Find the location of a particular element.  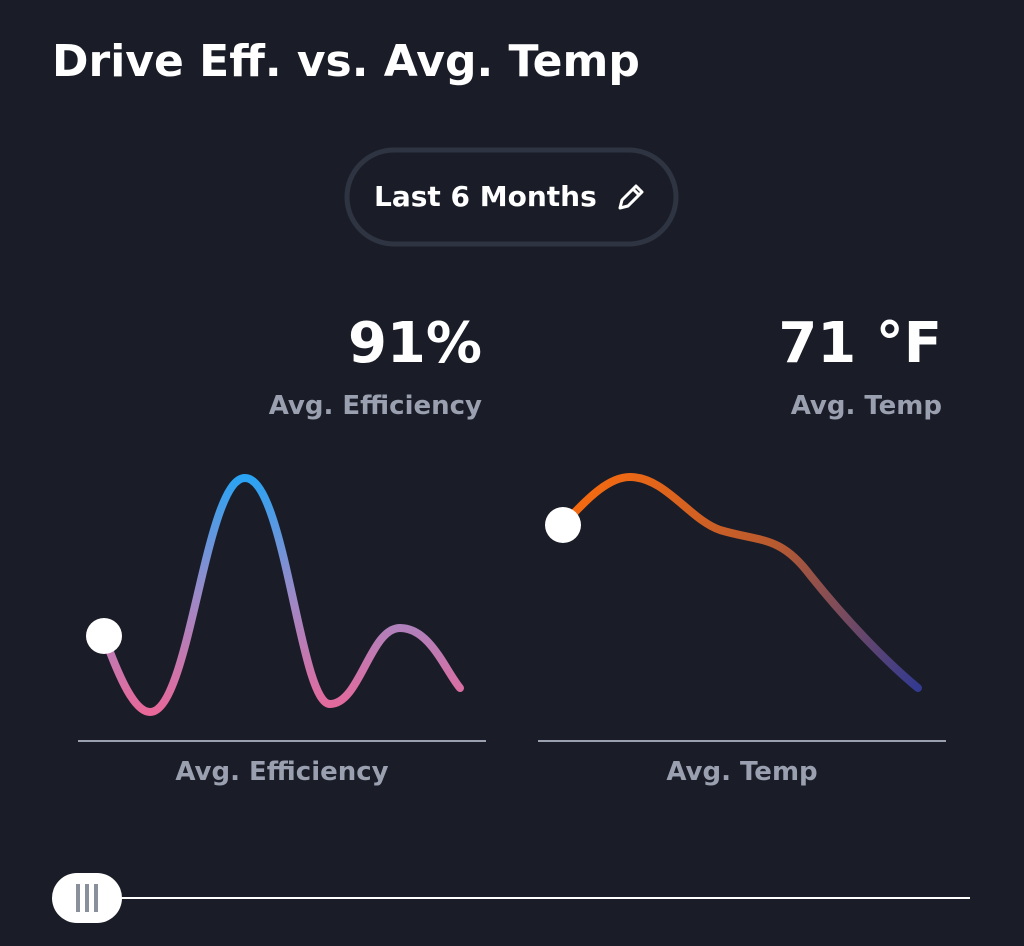

page-title: Drive Eff. vs. Avg. Temp is located at coordinates (346, 61).